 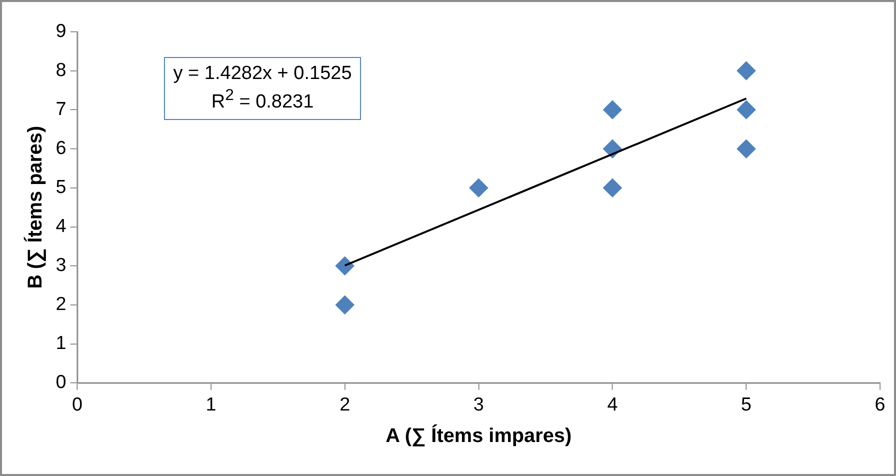 What do you see at coordinates (262, 74) in the screenshot?
I see `annotation: y = 1.4282x + 0.1525` at bounding box center [262, 74].